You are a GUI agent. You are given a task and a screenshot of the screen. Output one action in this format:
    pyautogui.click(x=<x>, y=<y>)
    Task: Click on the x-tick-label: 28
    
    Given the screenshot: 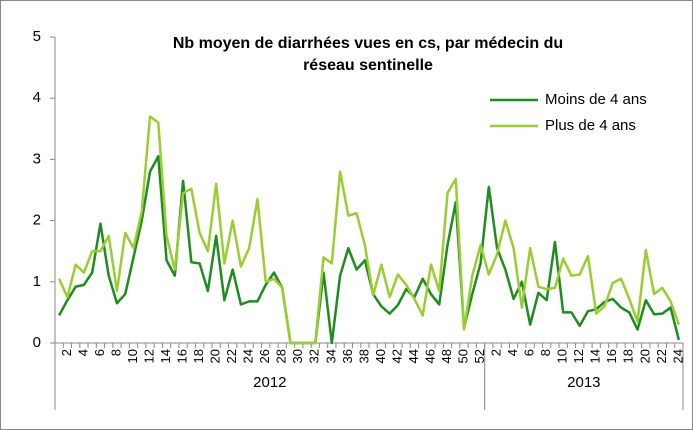 What is the action you would take?
    pyautogui.click(x=281, y=356)
    